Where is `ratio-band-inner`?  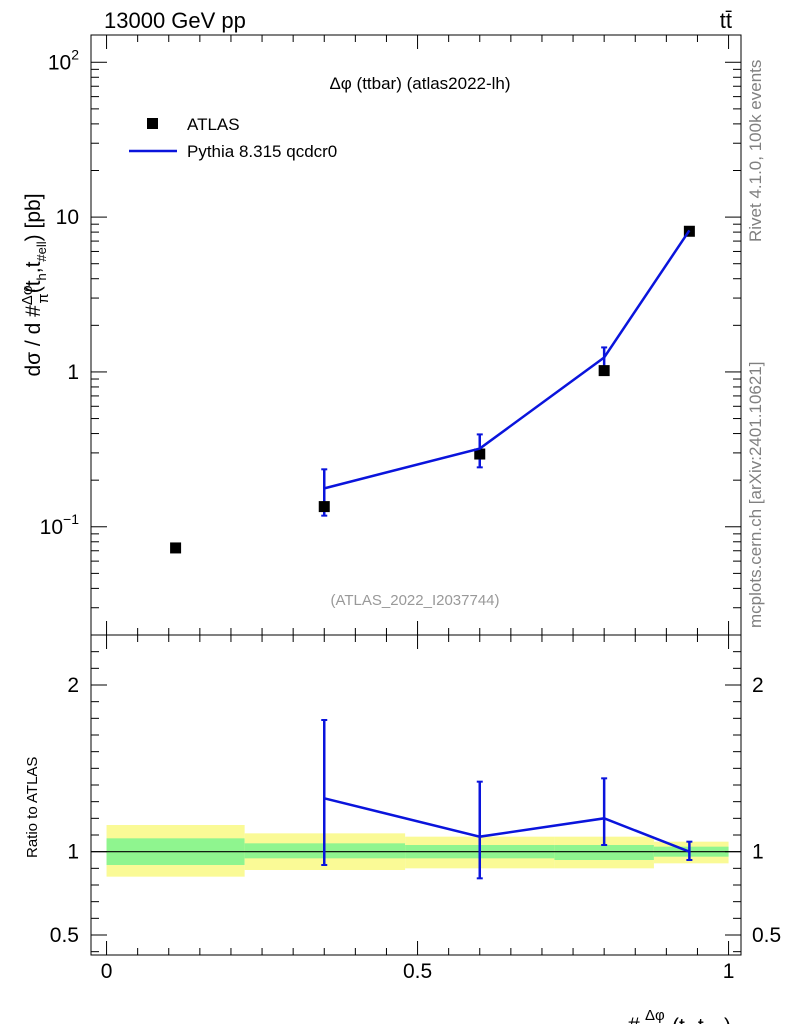 ratio-band-inner is located at coordinates (604, 852).